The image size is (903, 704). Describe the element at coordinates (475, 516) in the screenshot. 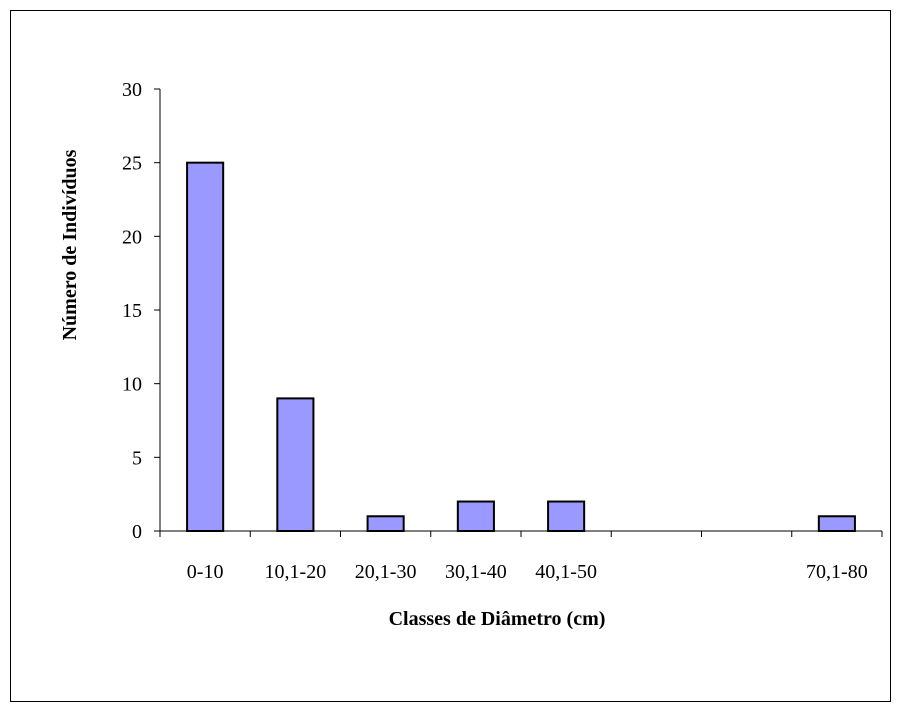

I see `bar-30,1-40` at that location.